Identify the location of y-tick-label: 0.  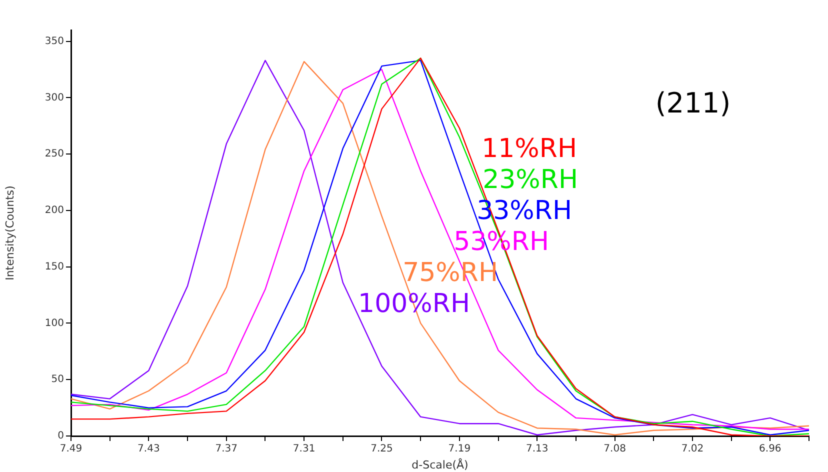
(61, 436).